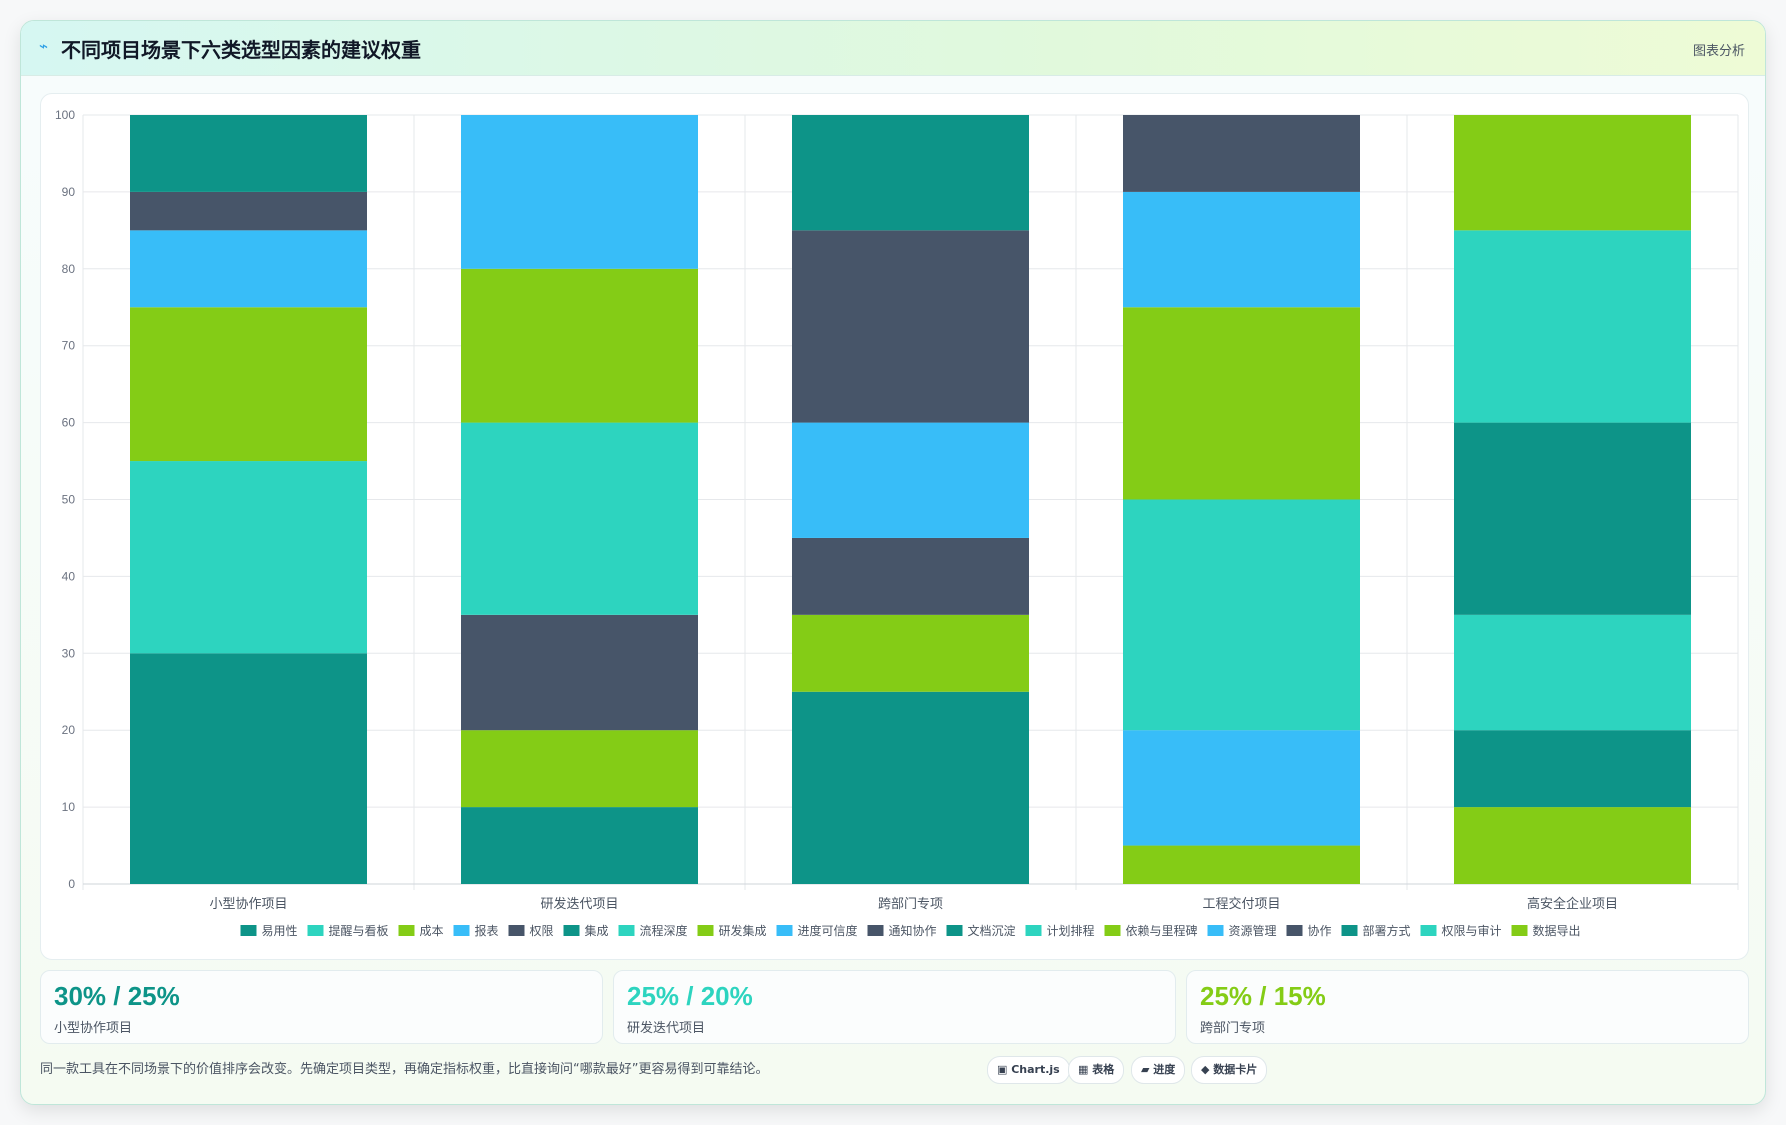 The image size is (1786, 1125). Describe the element at coordinates (69, 807) in the screenshot. I see `y-tick-label: 10` at that location.